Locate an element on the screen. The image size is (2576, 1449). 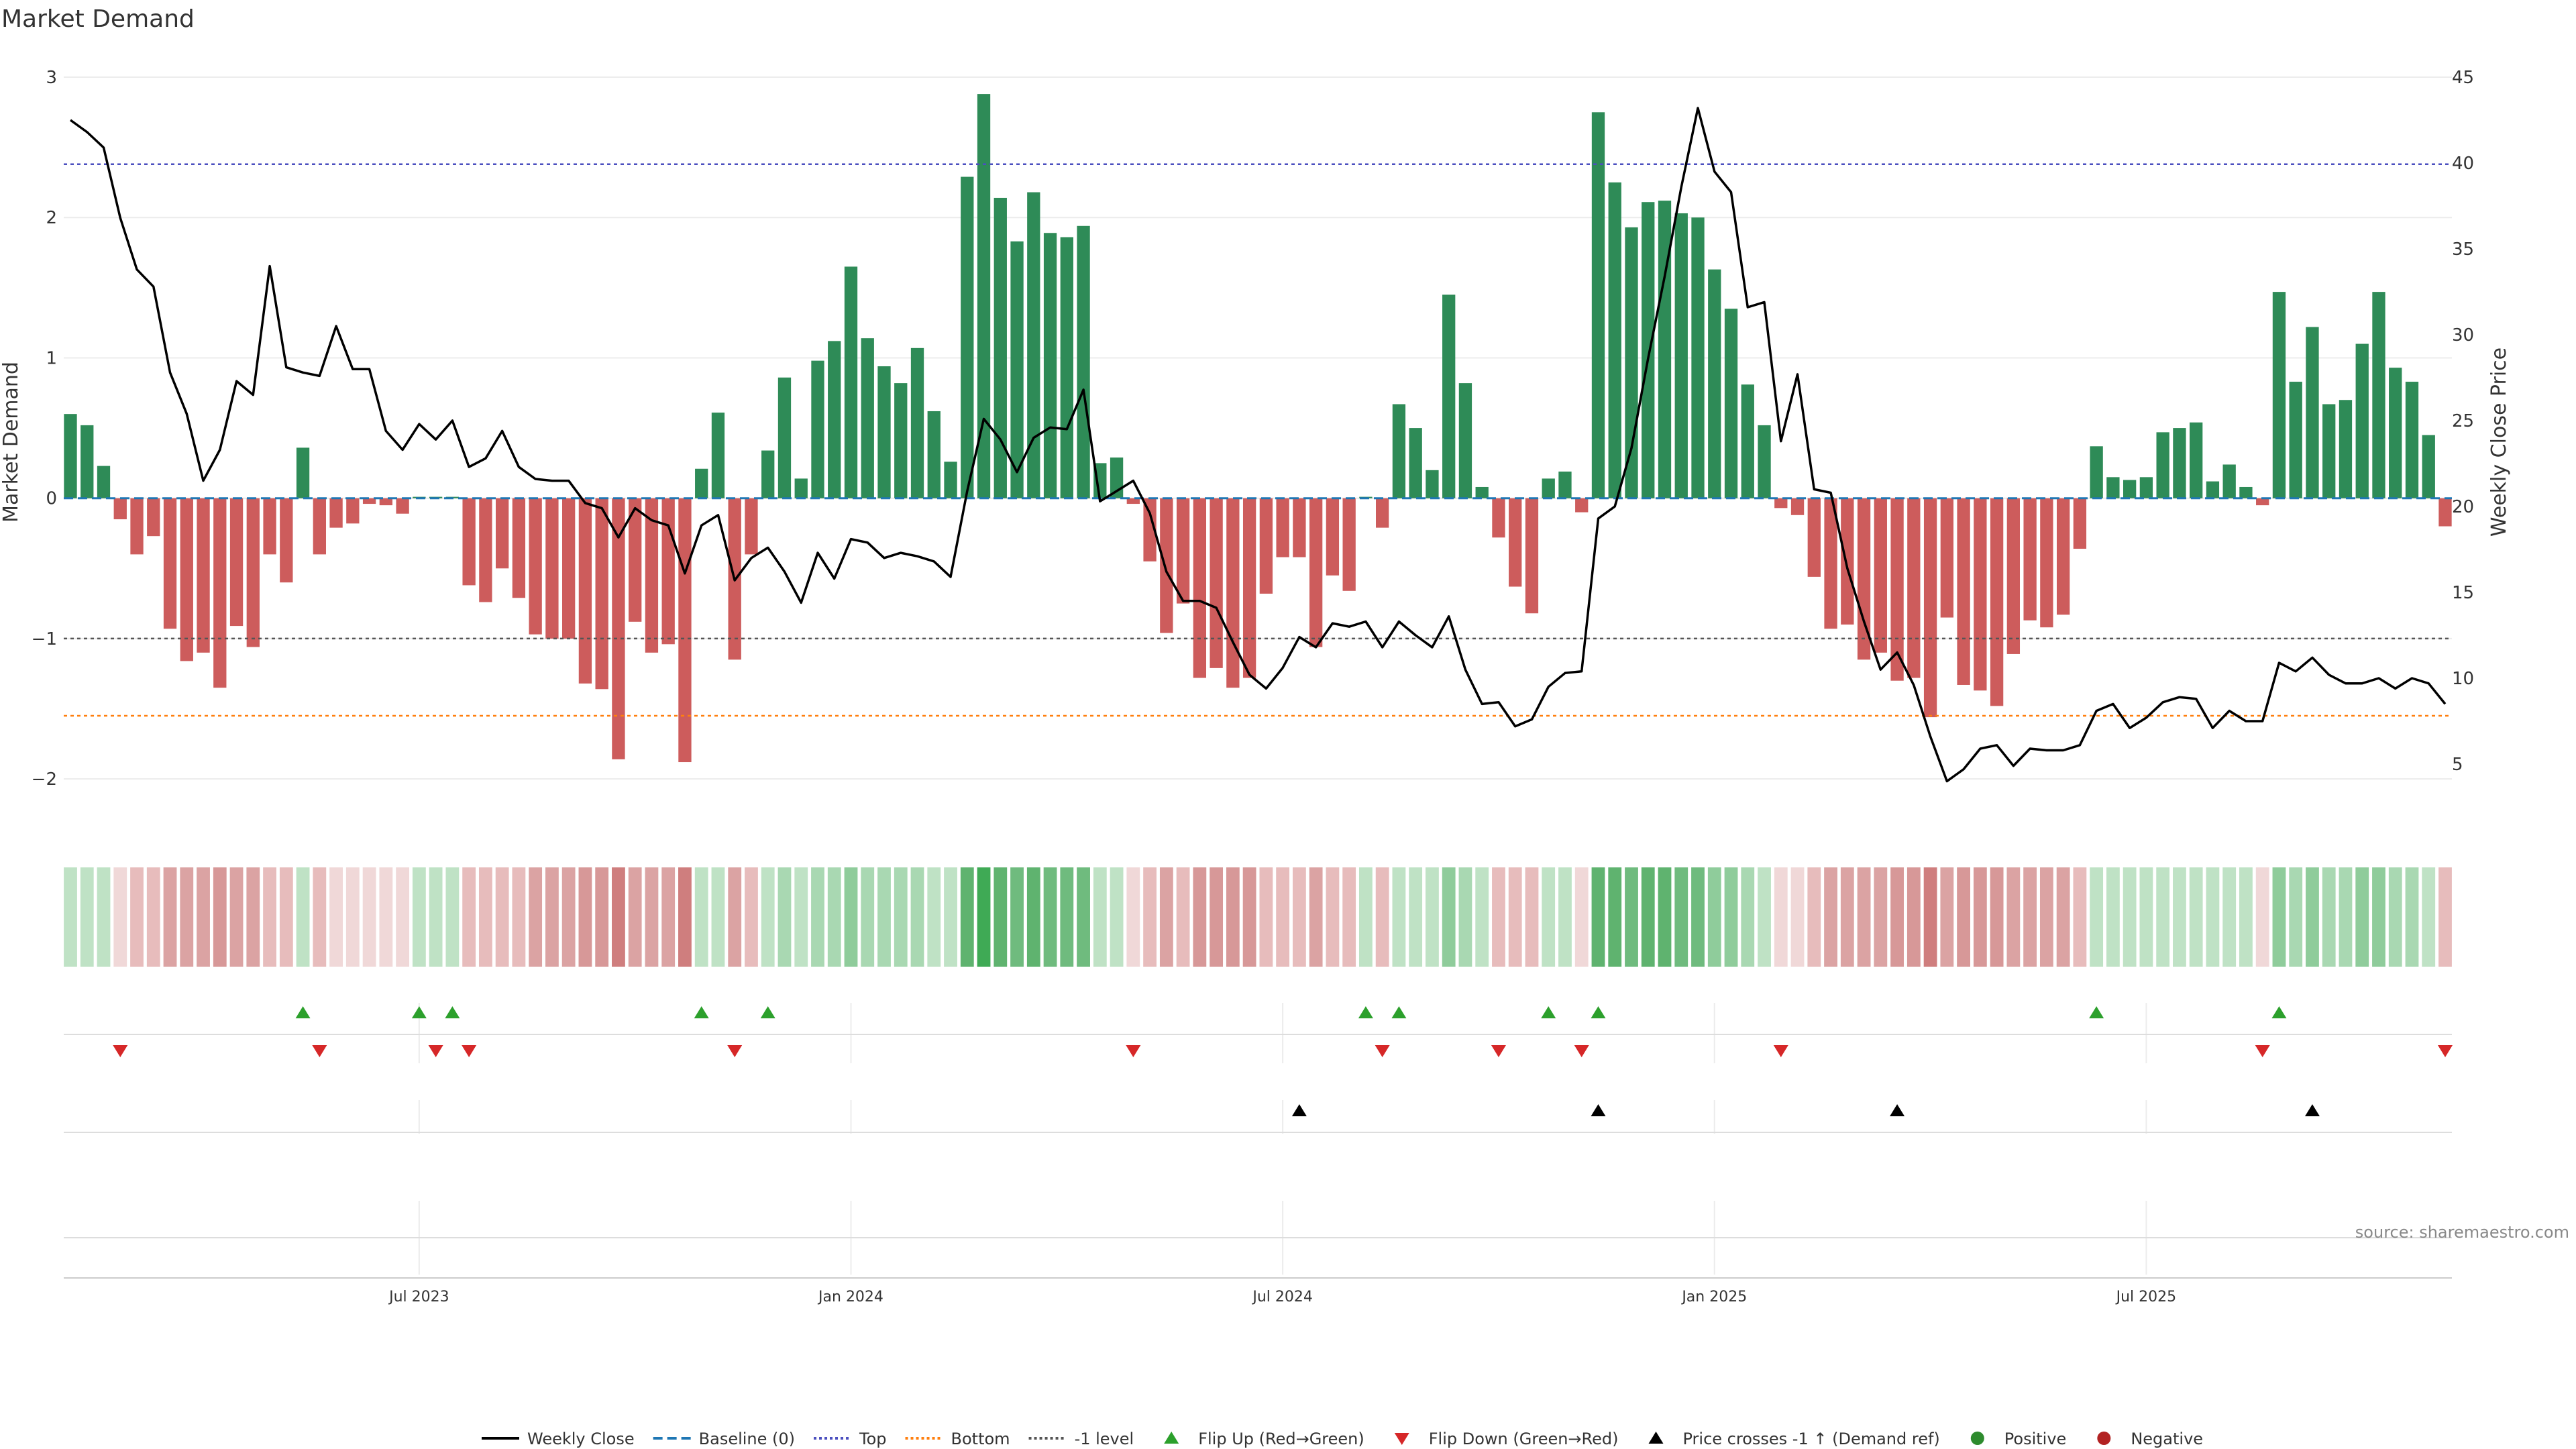
y-right-tick-label: 10 is located at coordinates (2463, 679).